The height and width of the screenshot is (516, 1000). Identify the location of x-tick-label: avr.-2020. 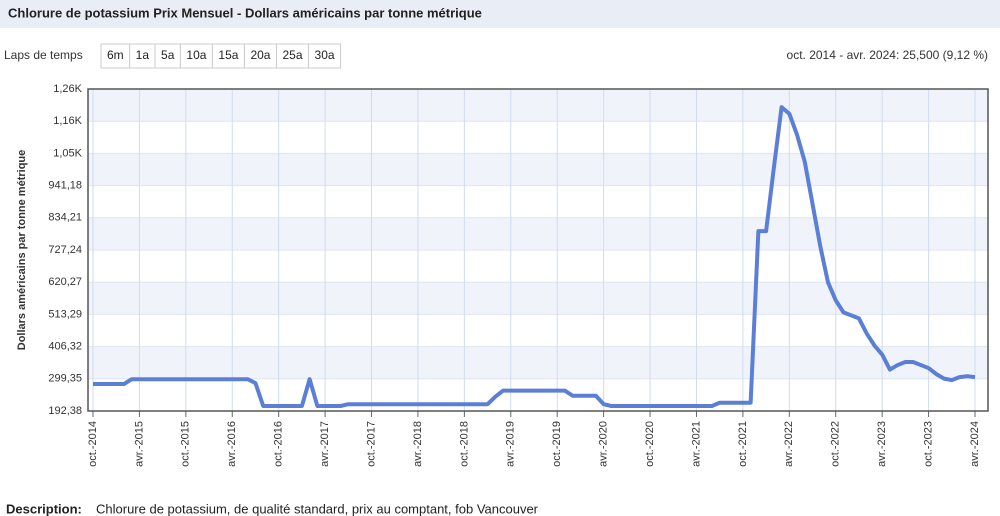
(604, 444).